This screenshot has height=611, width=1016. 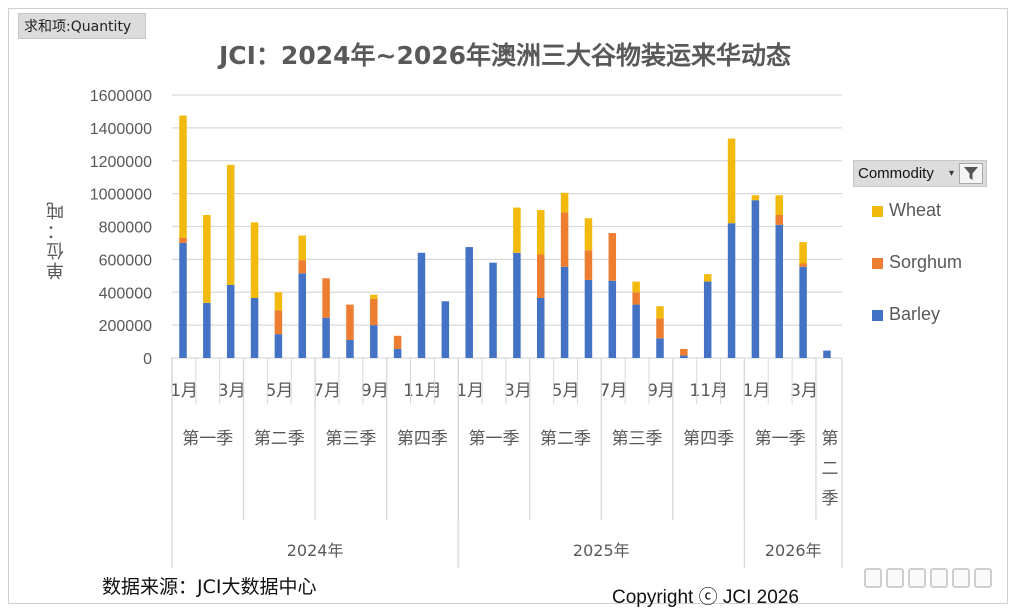 I want to click on legend-swatch-wheat, so click(x=877, y=211).